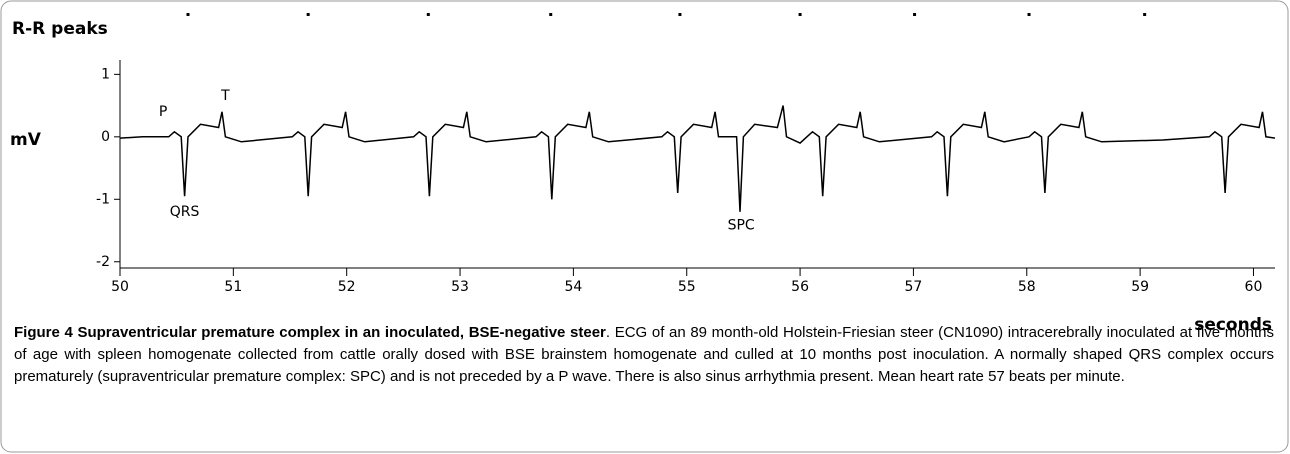  What do you see at coordinates (347, 287) in the screenshot?
I see `x-tick-label: 52` at bounding box center [347, 287].